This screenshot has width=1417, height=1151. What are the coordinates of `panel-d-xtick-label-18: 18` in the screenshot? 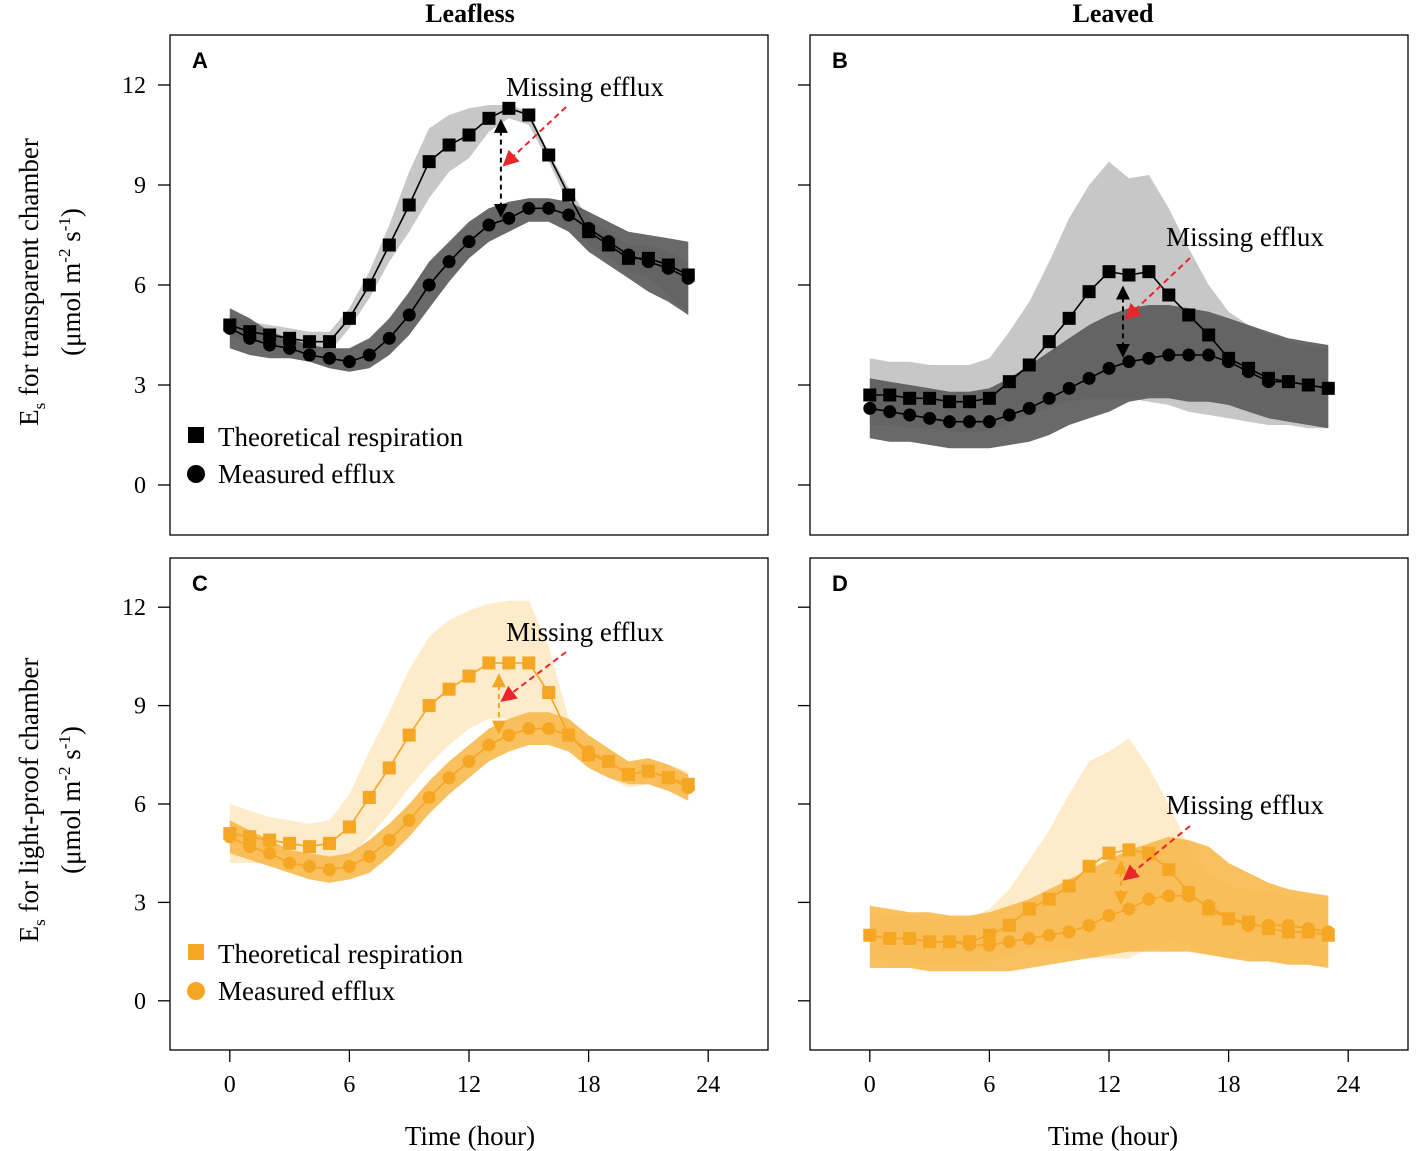 It's located at (1229, 1085).